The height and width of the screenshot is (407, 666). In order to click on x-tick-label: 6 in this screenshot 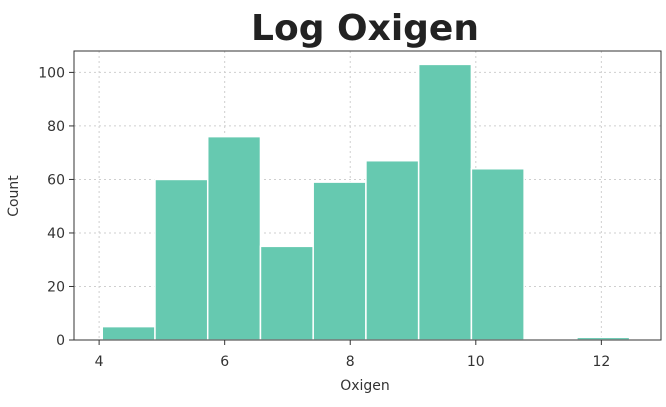, I will do `click(224, 362)`.